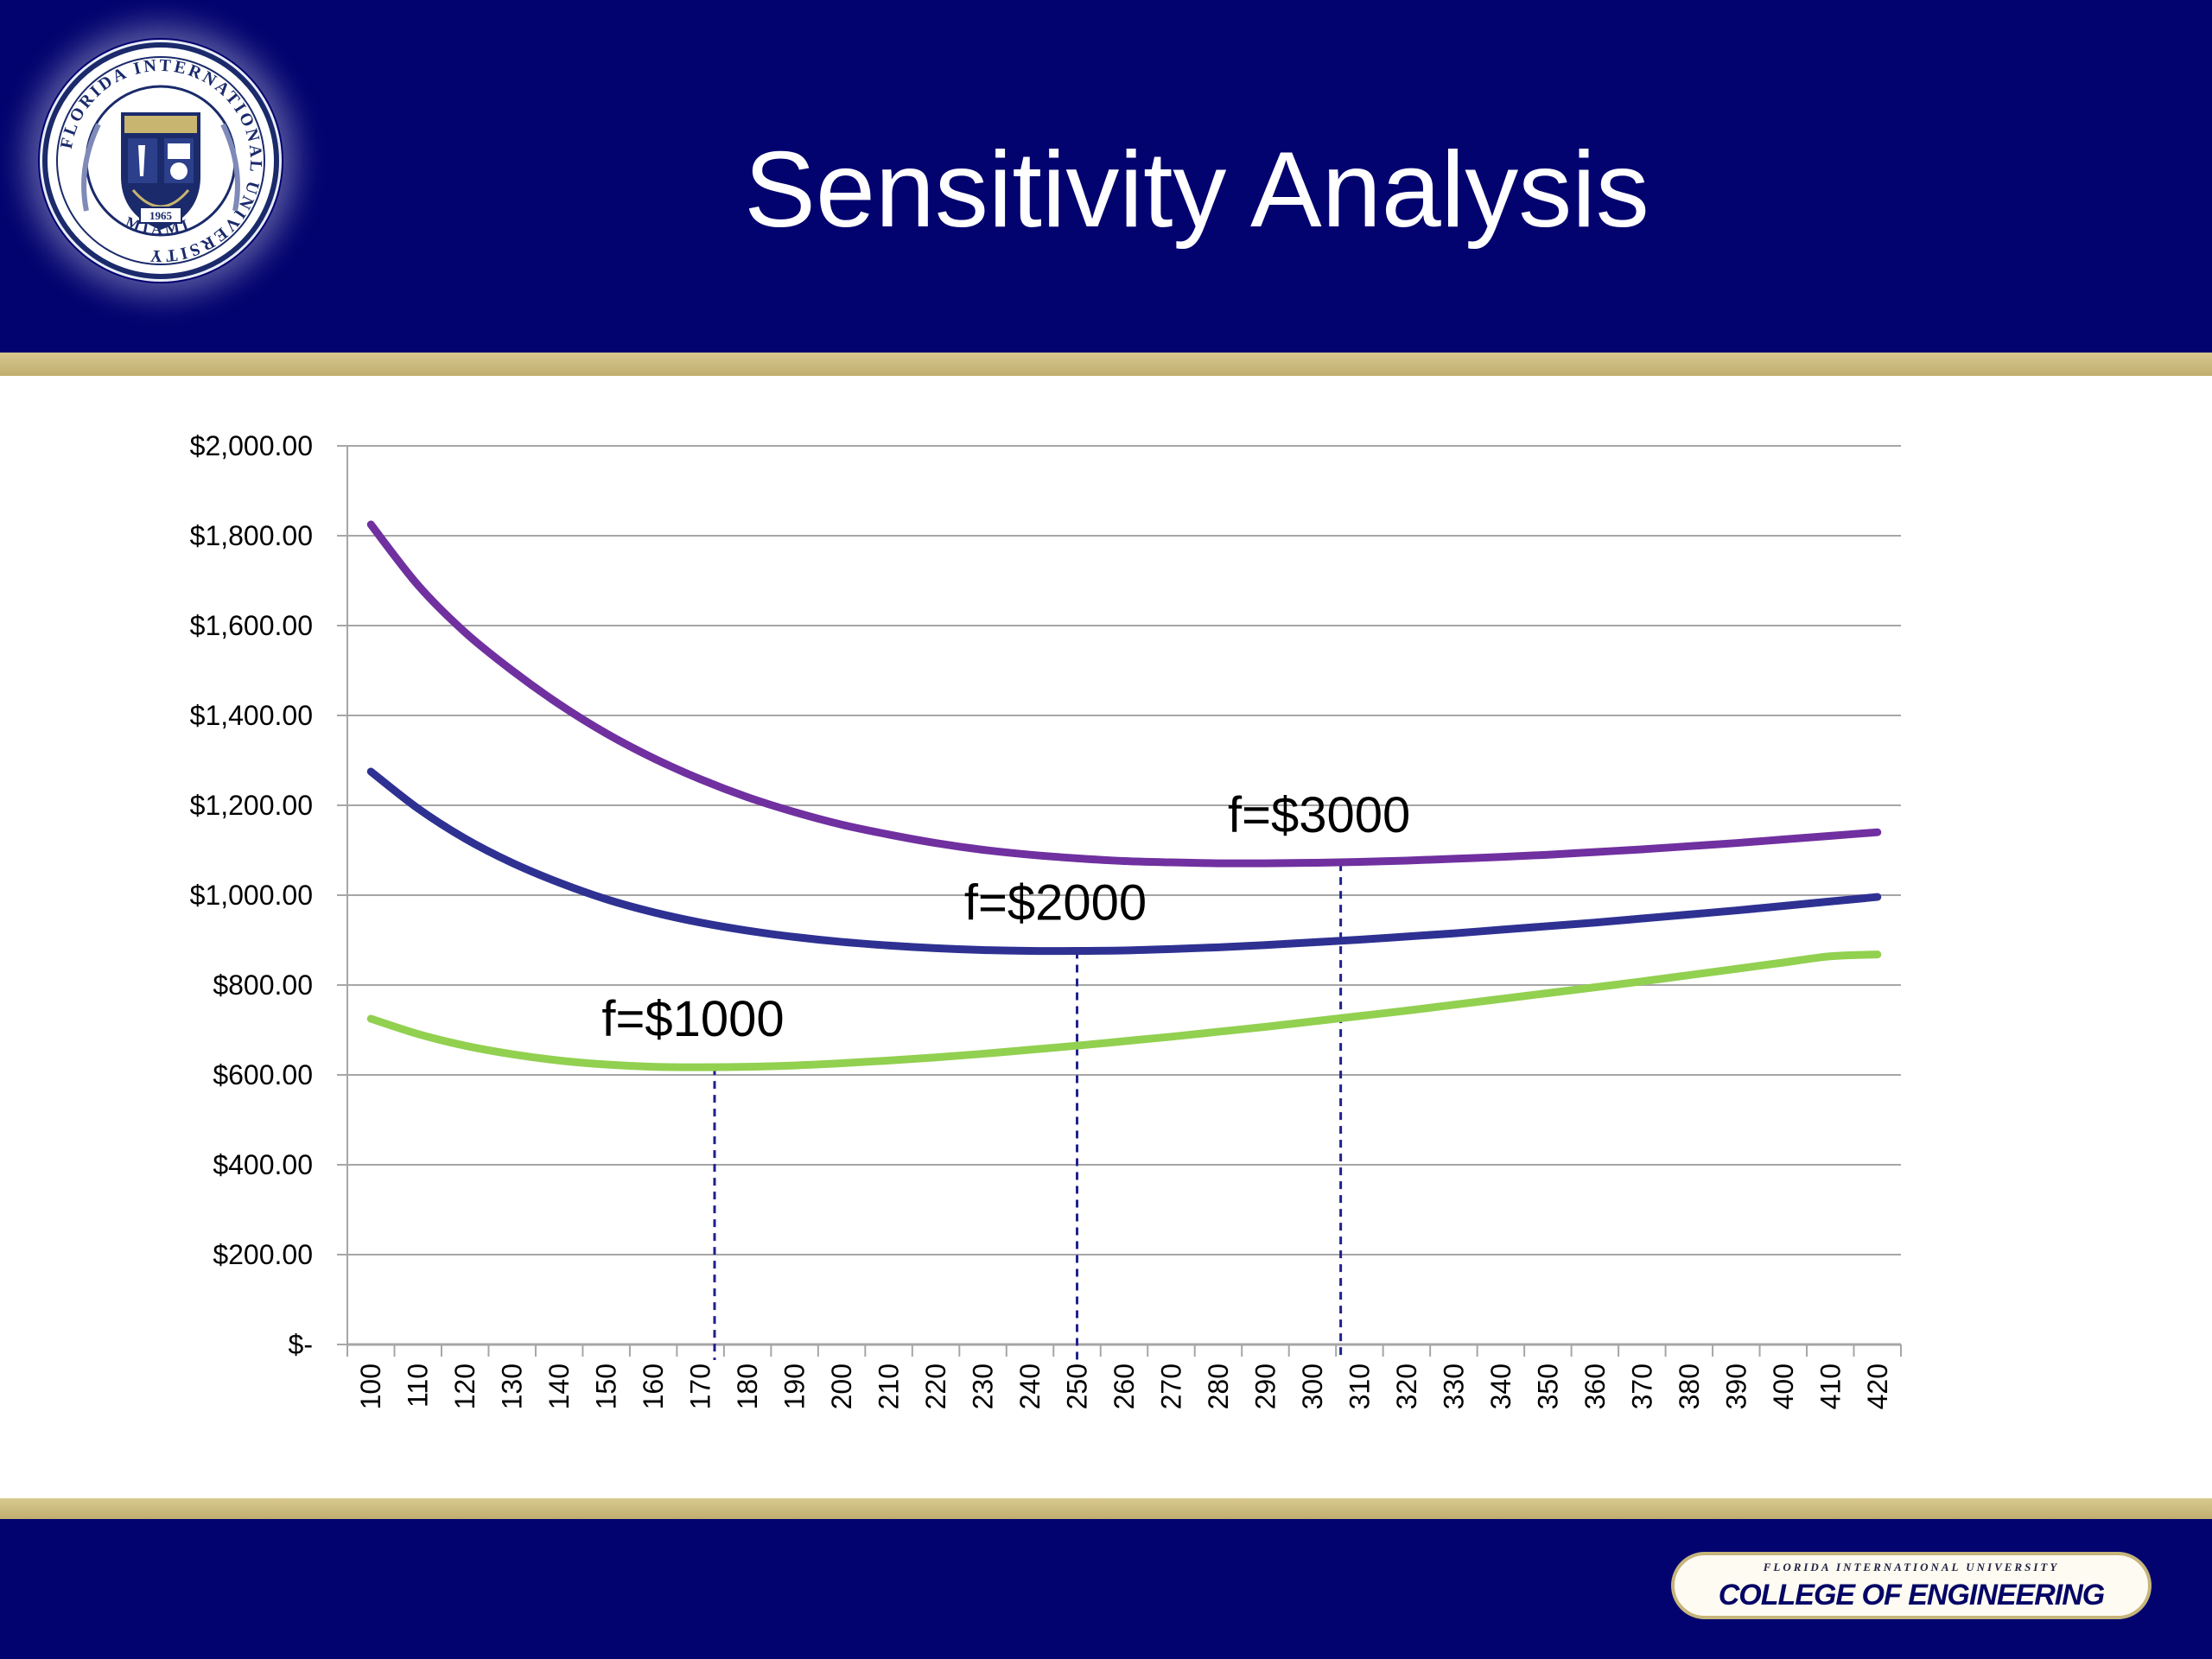  Describe the element at coordinates (251, 535) in the screenshot. I see `y-tick-label: $1,800.00` at that location.